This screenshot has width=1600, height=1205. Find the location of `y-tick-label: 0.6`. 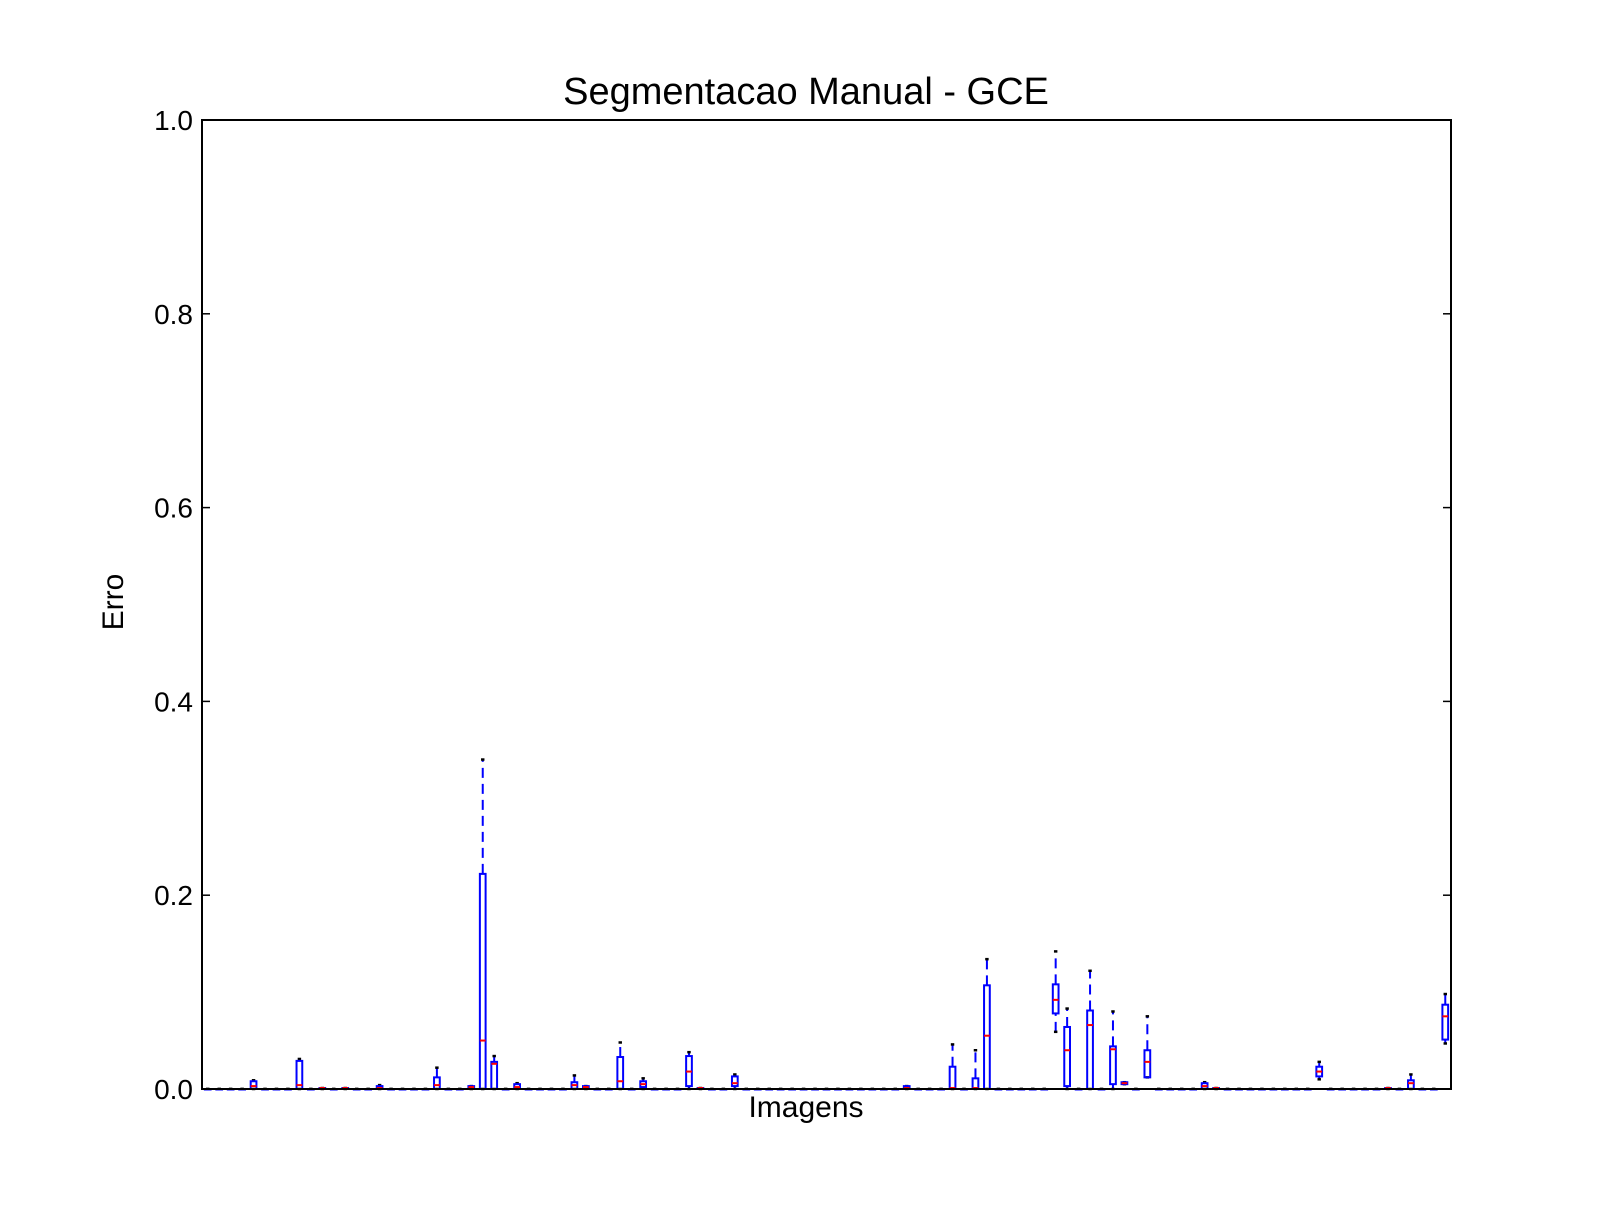

y-tick-label: 0.6 is located at coordinates (173, 508).